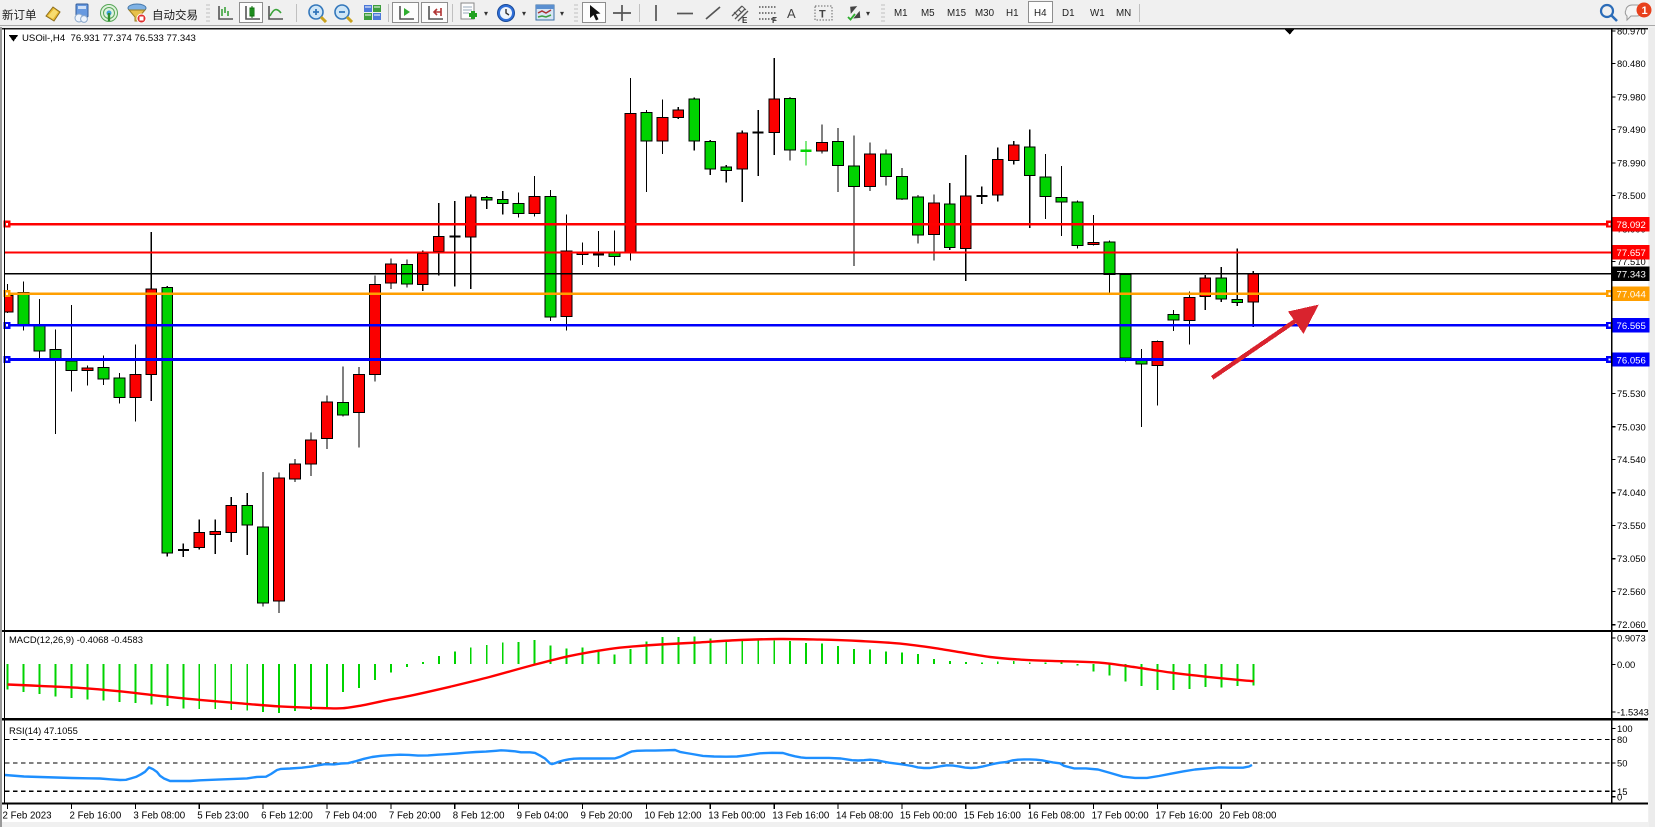 This screenshot has height=827, width=1655. What do you see at coordinates (1619, 796) in the screenshot?
I see `svg-text: 0` at bounding box center [1619, 796].